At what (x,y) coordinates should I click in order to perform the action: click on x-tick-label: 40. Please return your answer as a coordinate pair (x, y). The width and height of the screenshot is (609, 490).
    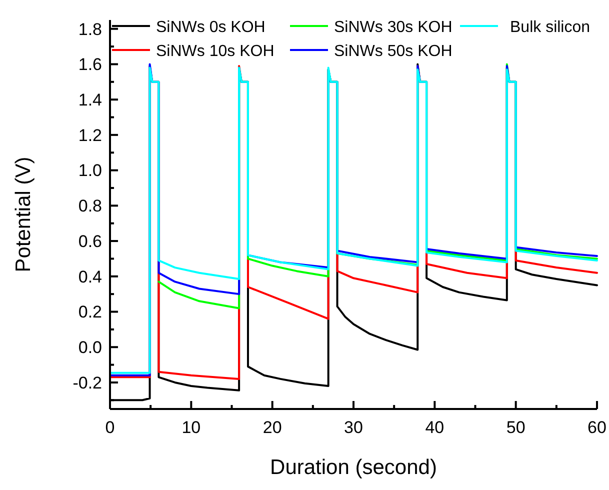
    Looking at the image, I should click on (434, 427).